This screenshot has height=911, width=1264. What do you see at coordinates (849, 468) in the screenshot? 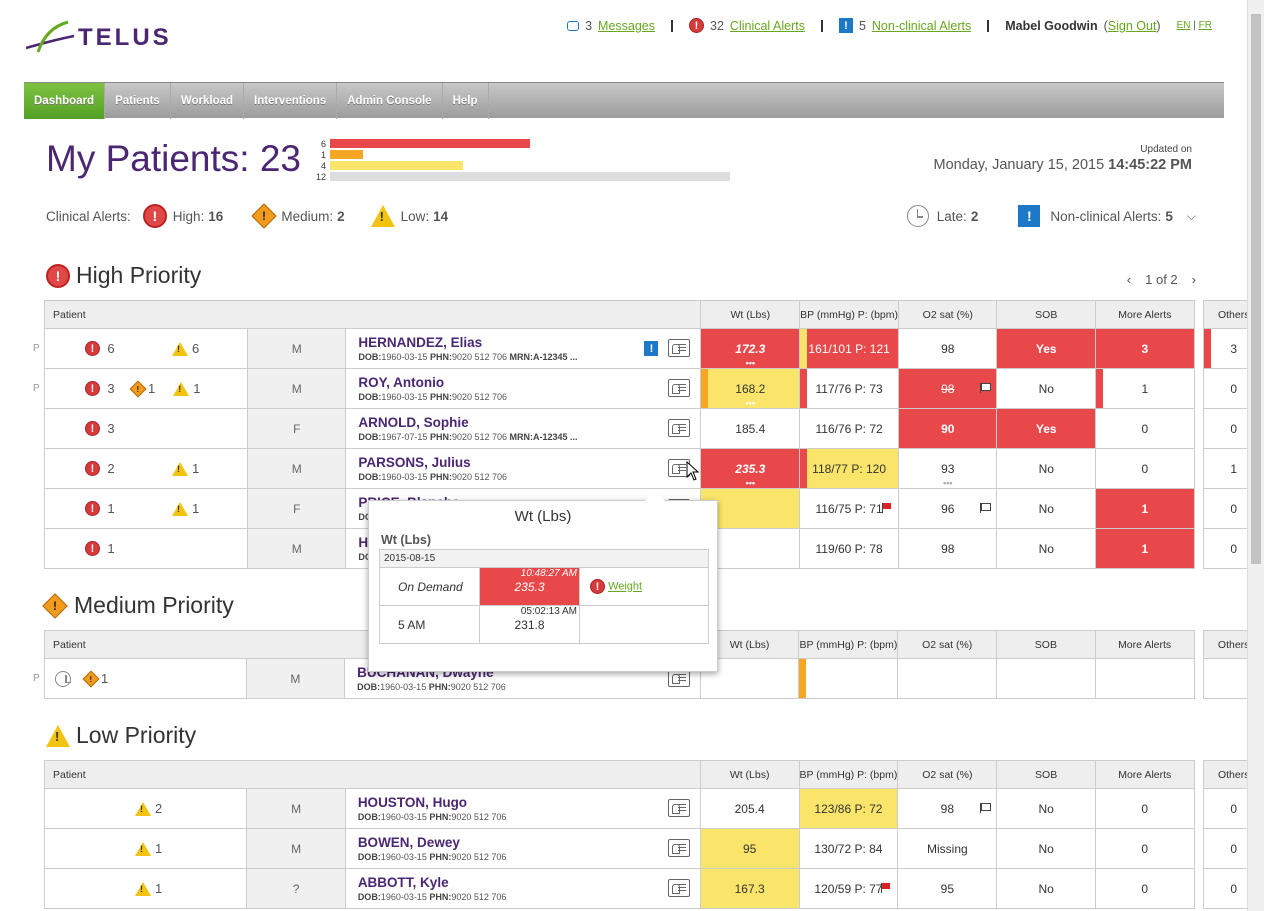
I see `bp-cell: 118/77 P: 120` at bounding box center [849, 468].